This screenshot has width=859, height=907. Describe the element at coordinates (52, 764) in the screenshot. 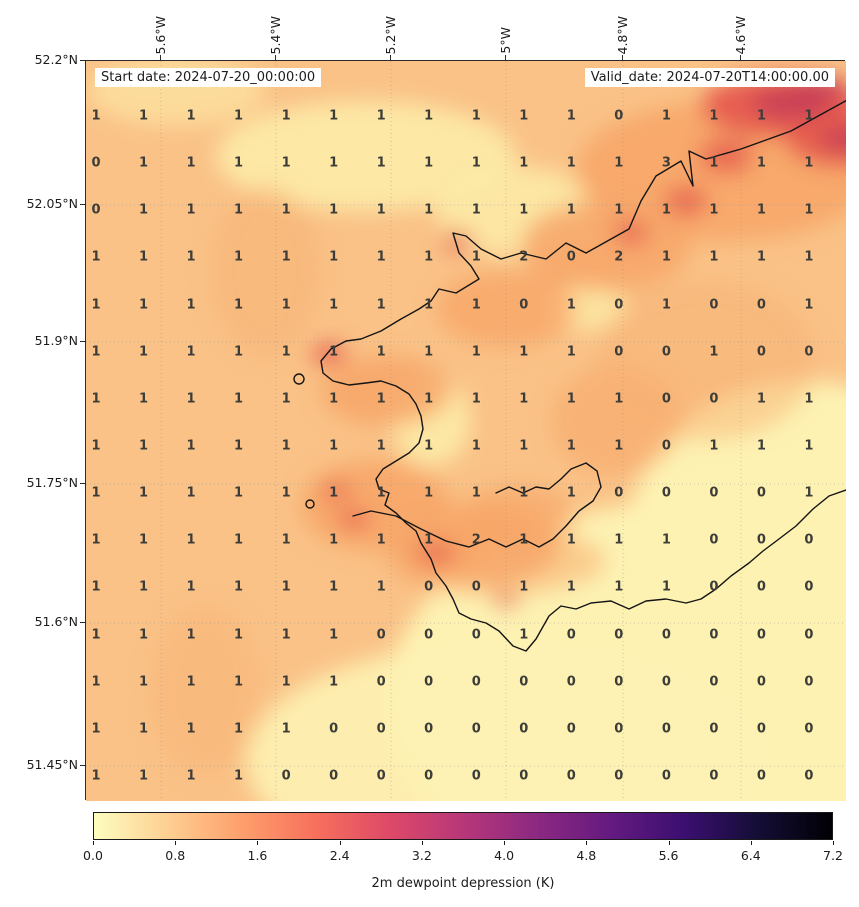

I see `y-tick-label: 51.45°N` at that location.